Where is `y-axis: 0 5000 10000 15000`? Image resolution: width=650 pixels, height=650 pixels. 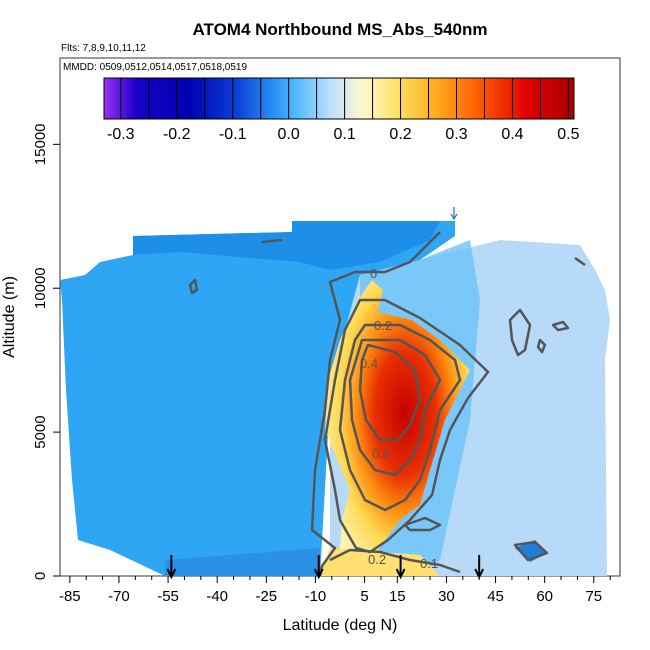 y-axis: 0 5000 10000 15000 is located at coordinates (46, 351).